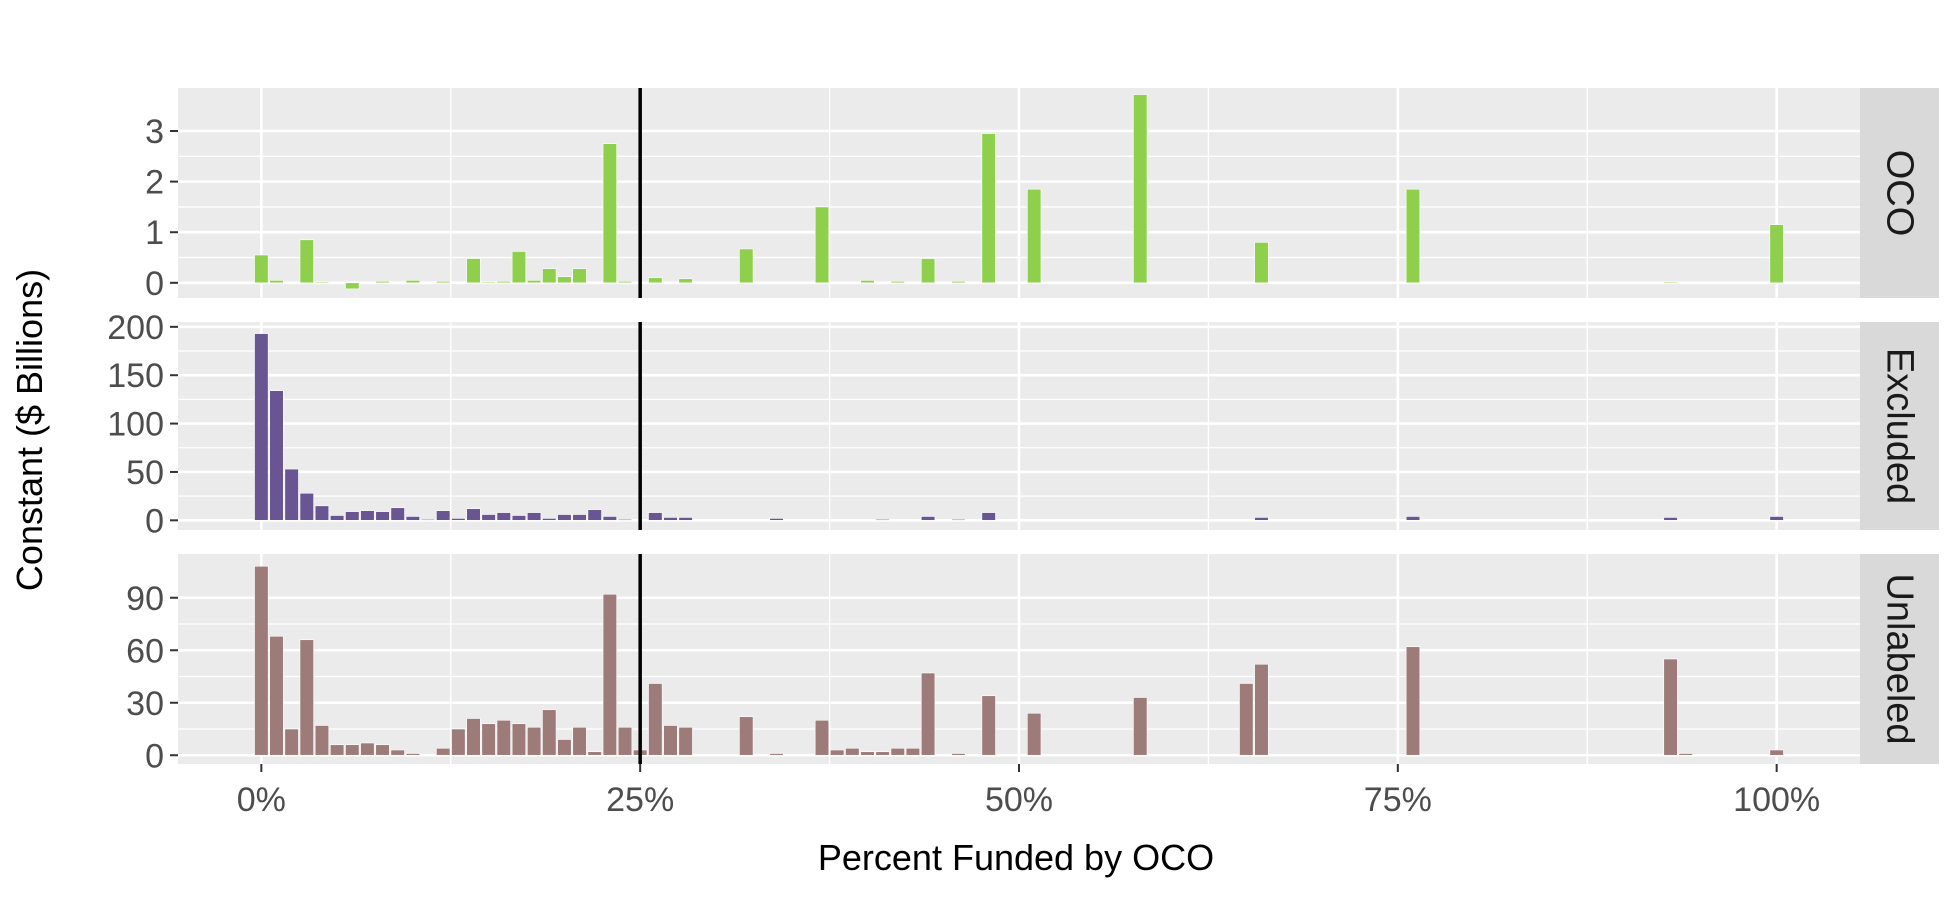  Describe the element at coordinates (154, 183) in the screenshot. I see `y-tick-label-oco: 2` at that location.